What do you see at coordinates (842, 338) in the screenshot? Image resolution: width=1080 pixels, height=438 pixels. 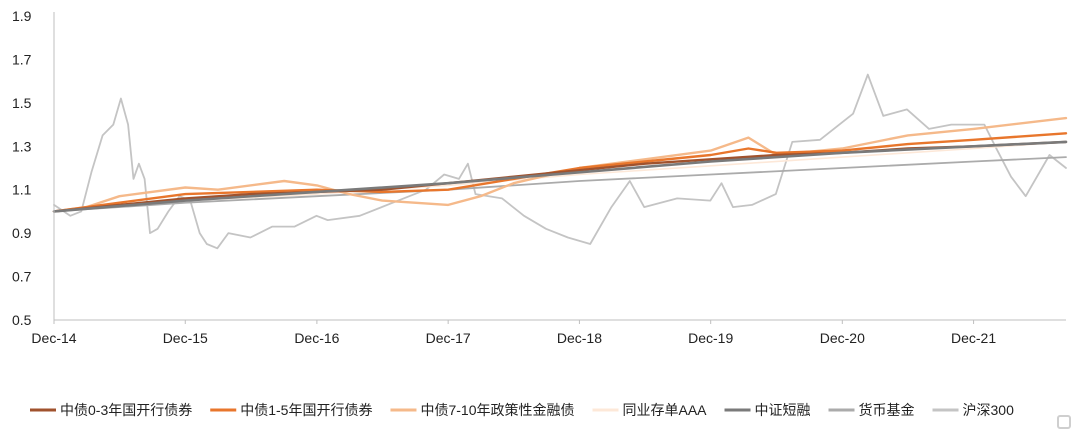 I see `x-tick-label: Dec-20` at bounding box center [842, 338].